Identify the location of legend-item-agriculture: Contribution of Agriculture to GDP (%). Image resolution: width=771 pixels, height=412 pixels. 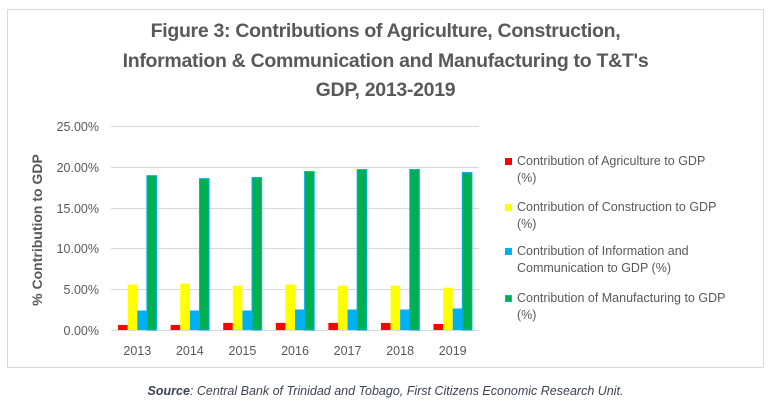
(631, 170).